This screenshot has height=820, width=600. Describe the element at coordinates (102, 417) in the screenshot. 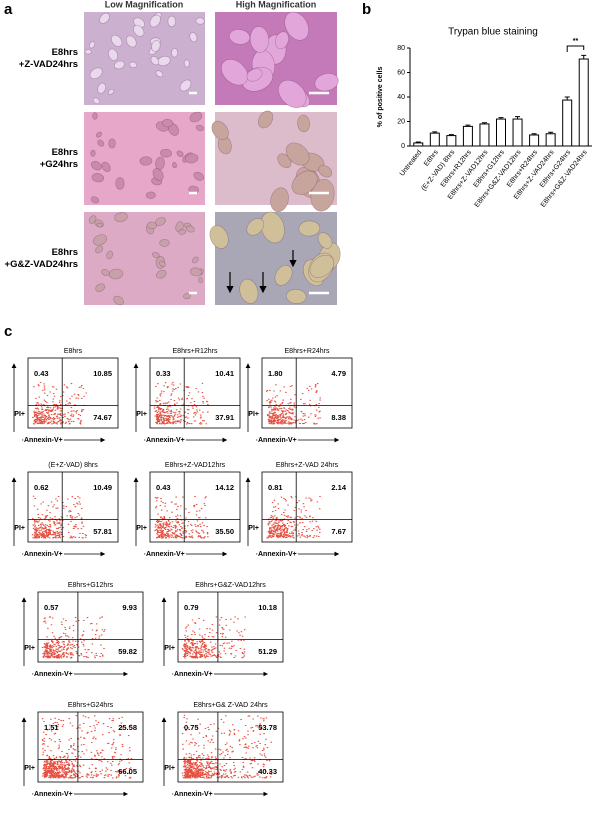

I see `quadrant-value: 74.67` at that location.